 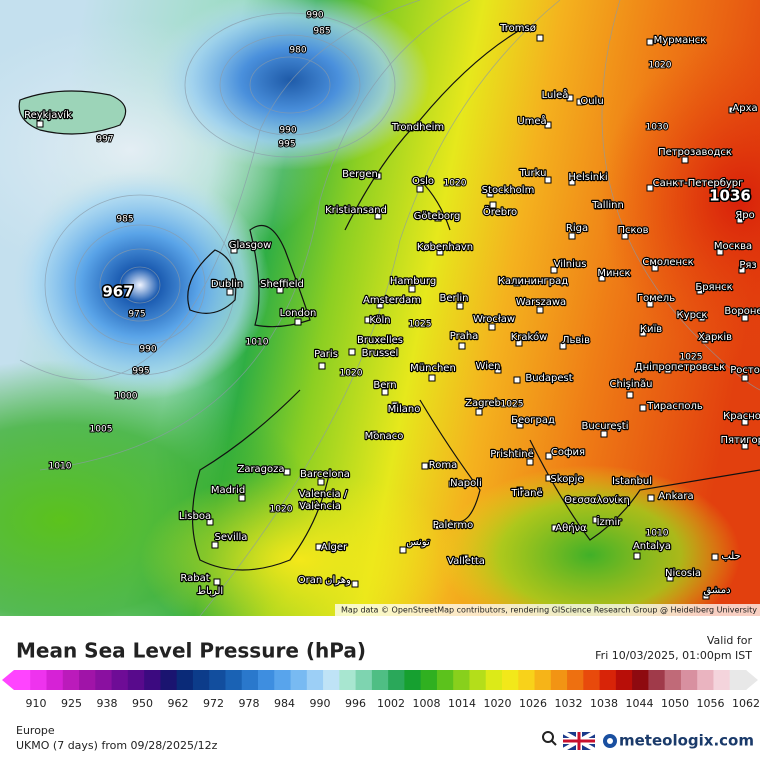 What do you see at coordinates (380, 340) in the screenshot?
I see `city-label: Bruxelles` at bounding box center [380, 340].